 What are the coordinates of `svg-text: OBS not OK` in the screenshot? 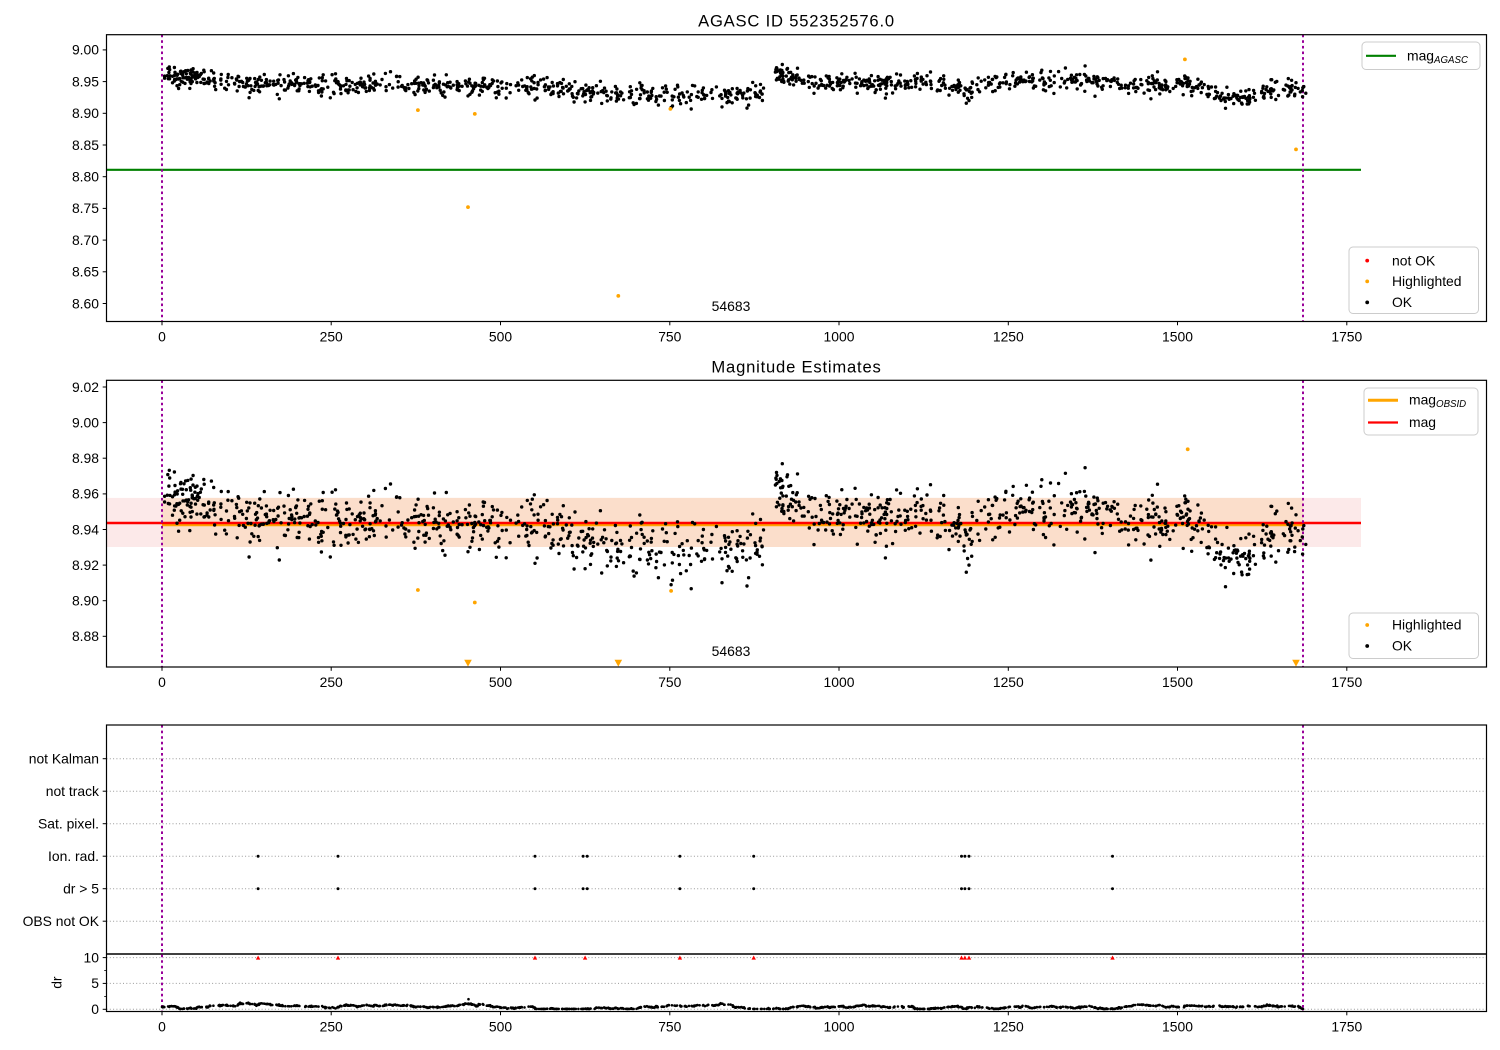 It's located at (61, 921).